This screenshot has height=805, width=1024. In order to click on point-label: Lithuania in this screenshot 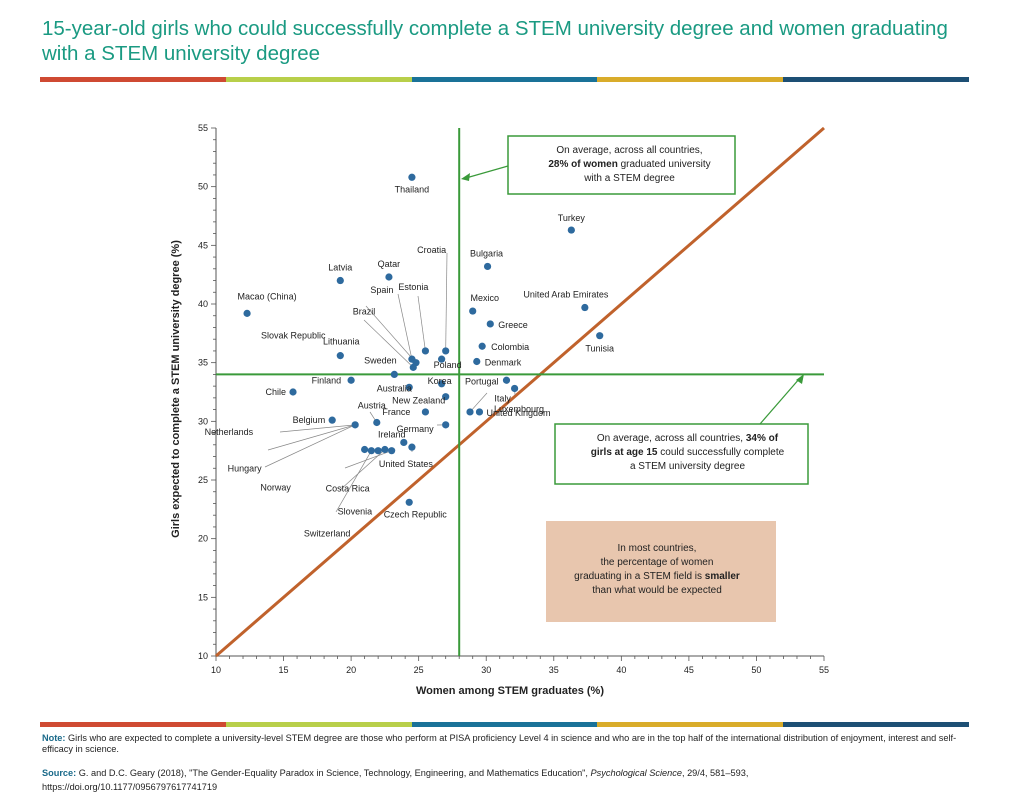, I will do `click(341, 342)`.